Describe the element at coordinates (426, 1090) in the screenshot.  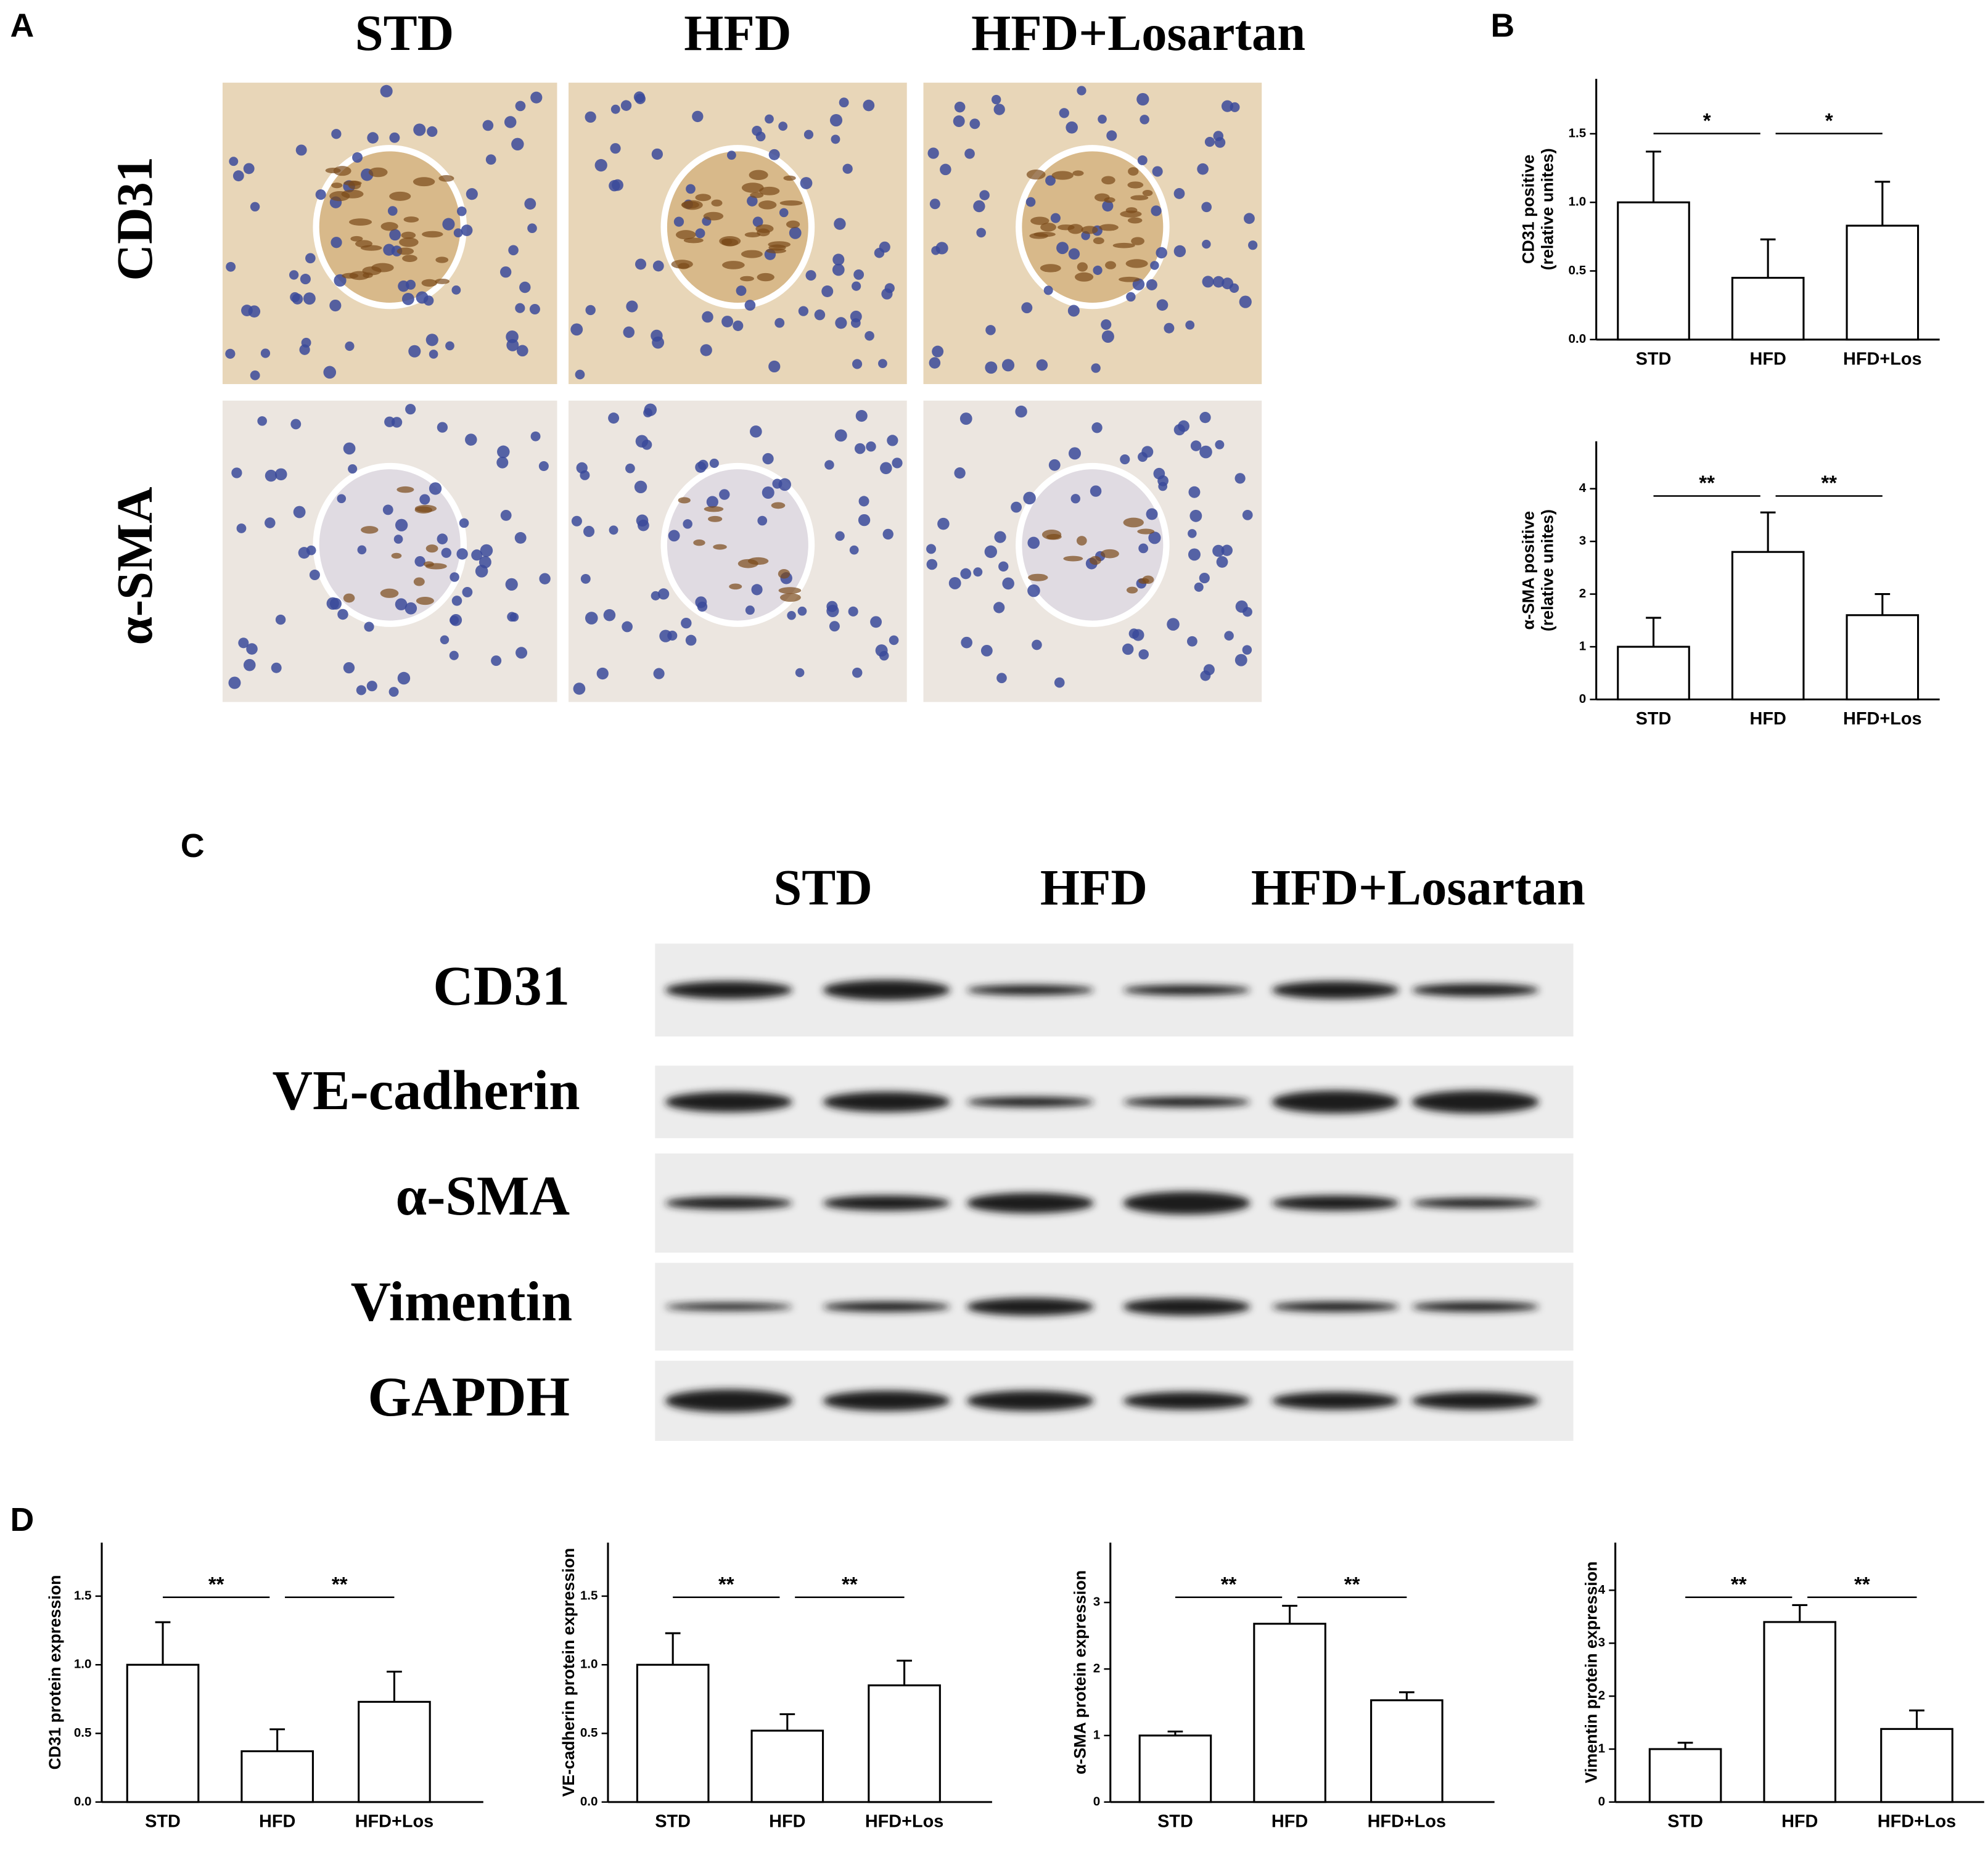
I see `row-title: VE-cadherin` at that location.